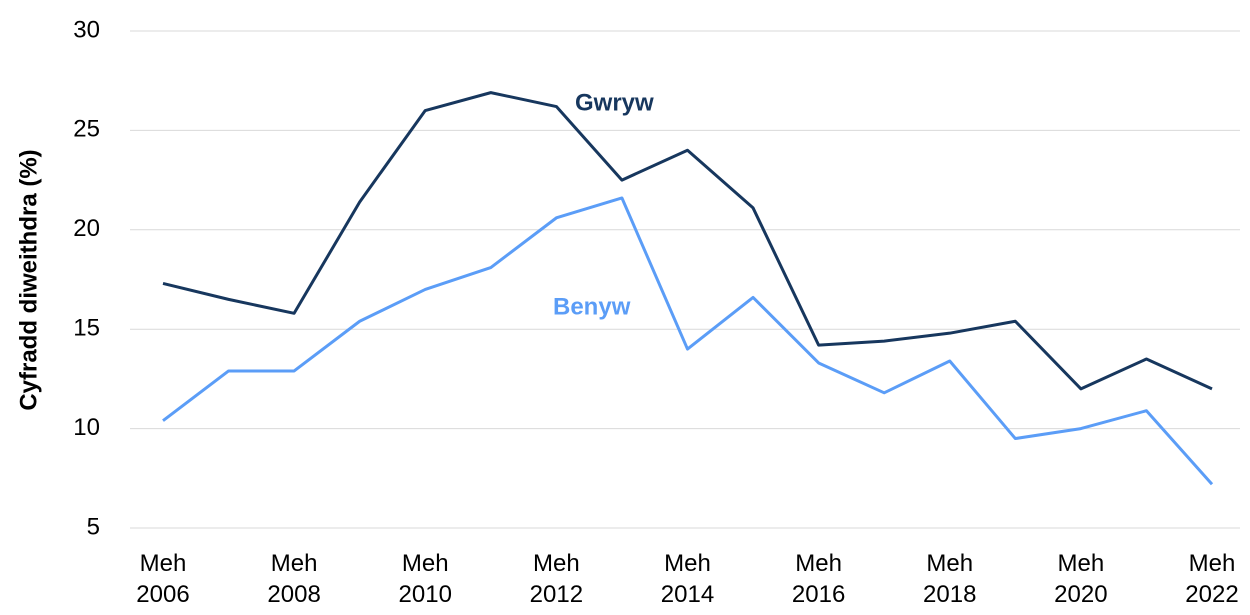  I want to click on y-tick-label: 30, so click(86, 29).